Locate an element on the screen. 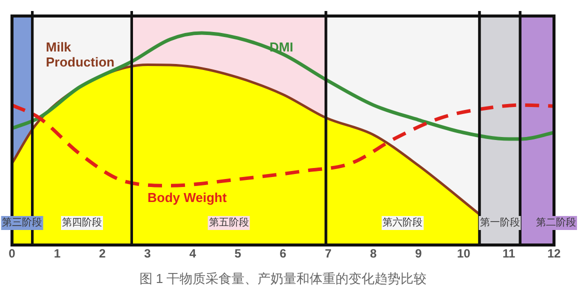 The width and height of the screenshot is (578, 293). band-label: 第六阶段 is located at coordinates (402, 222).